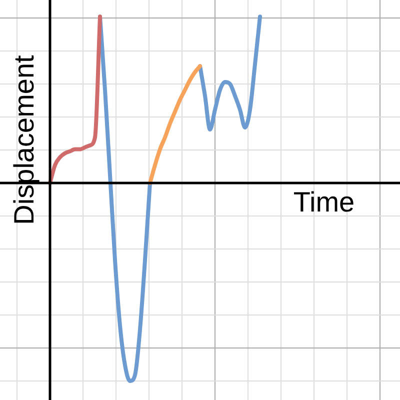  I want to click on x-axis-title: Time, so click(324, 202).